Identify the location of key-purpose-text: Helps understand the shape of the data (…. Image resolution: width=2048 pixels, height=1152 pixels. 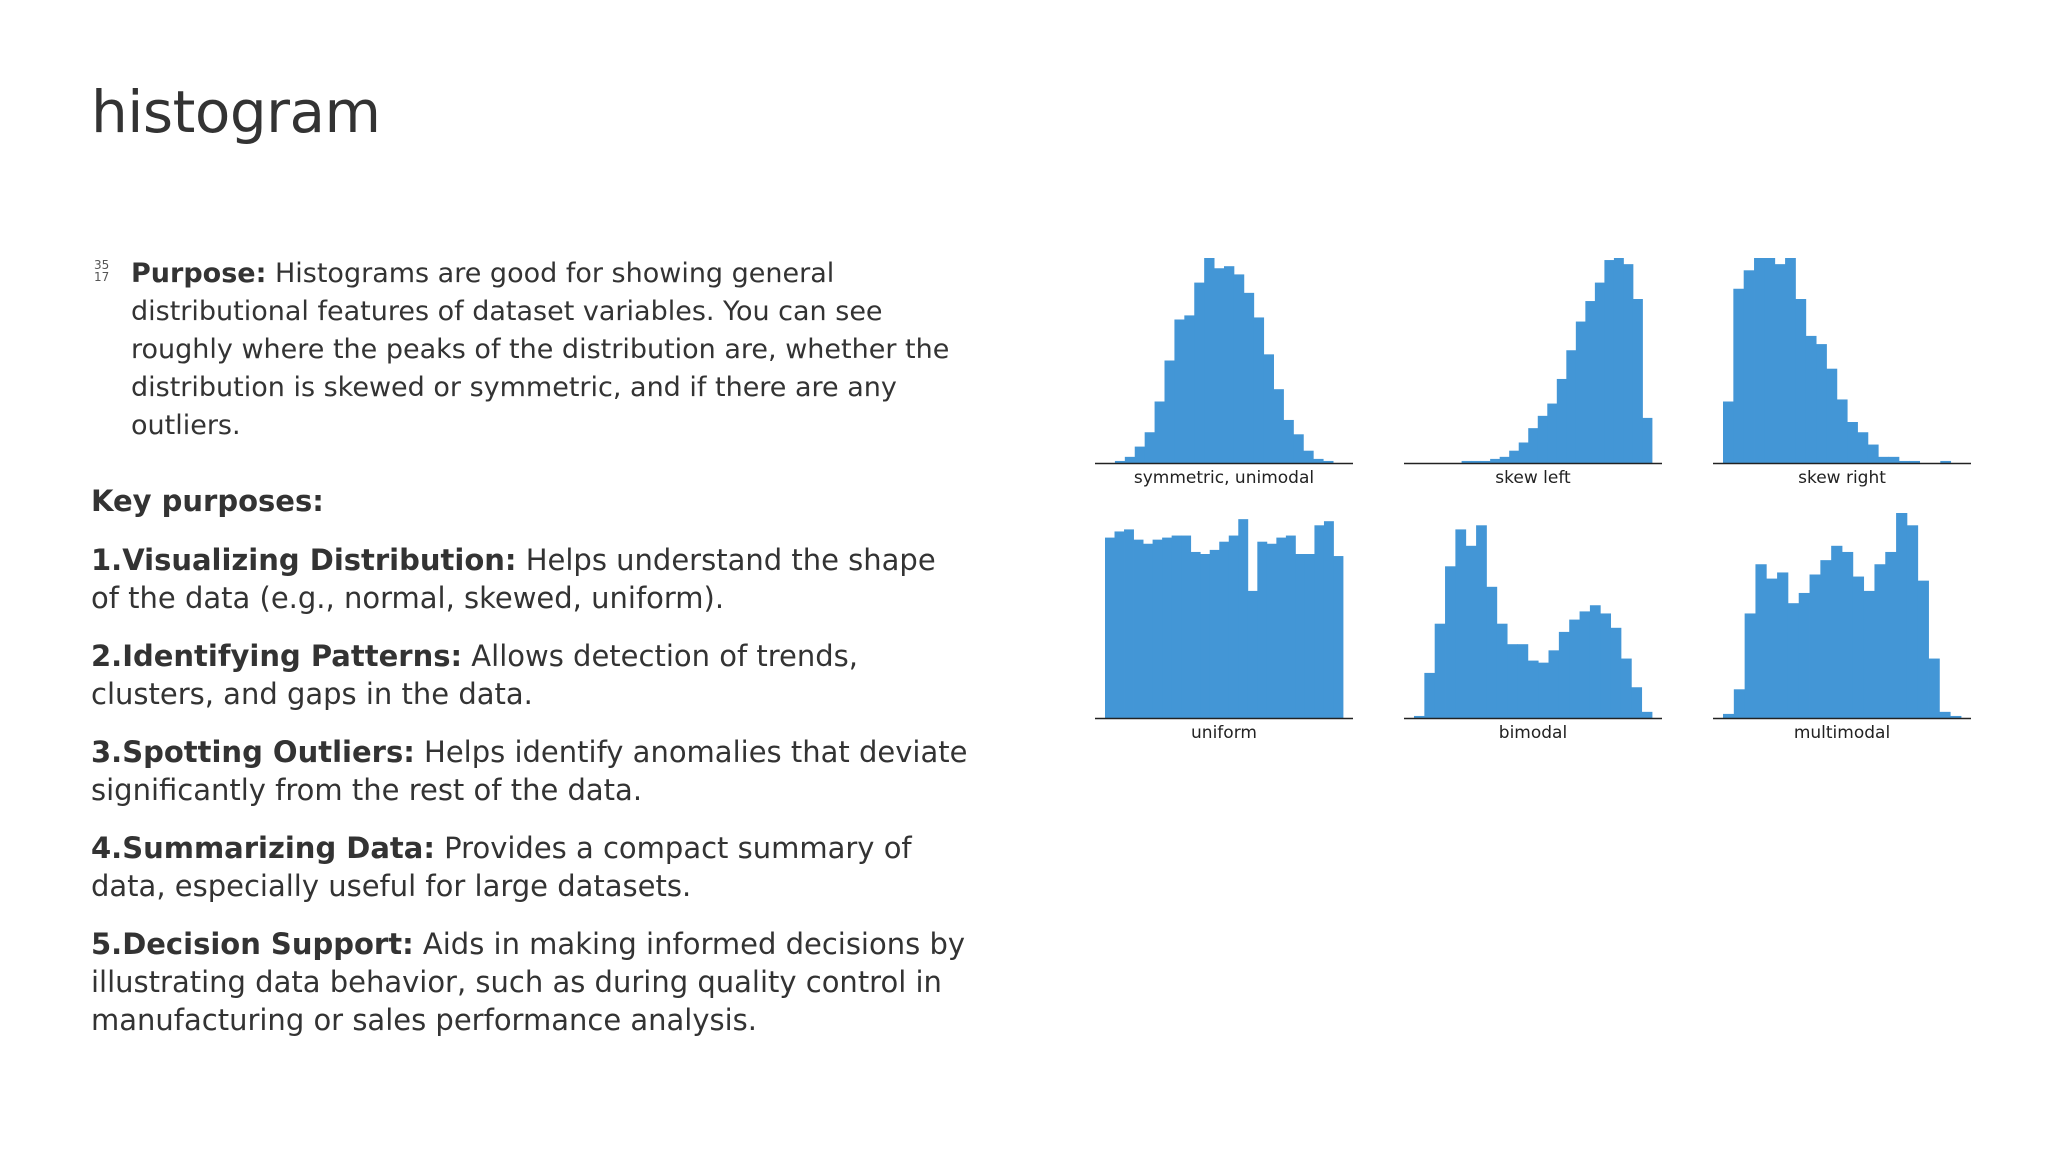
(513, 579).